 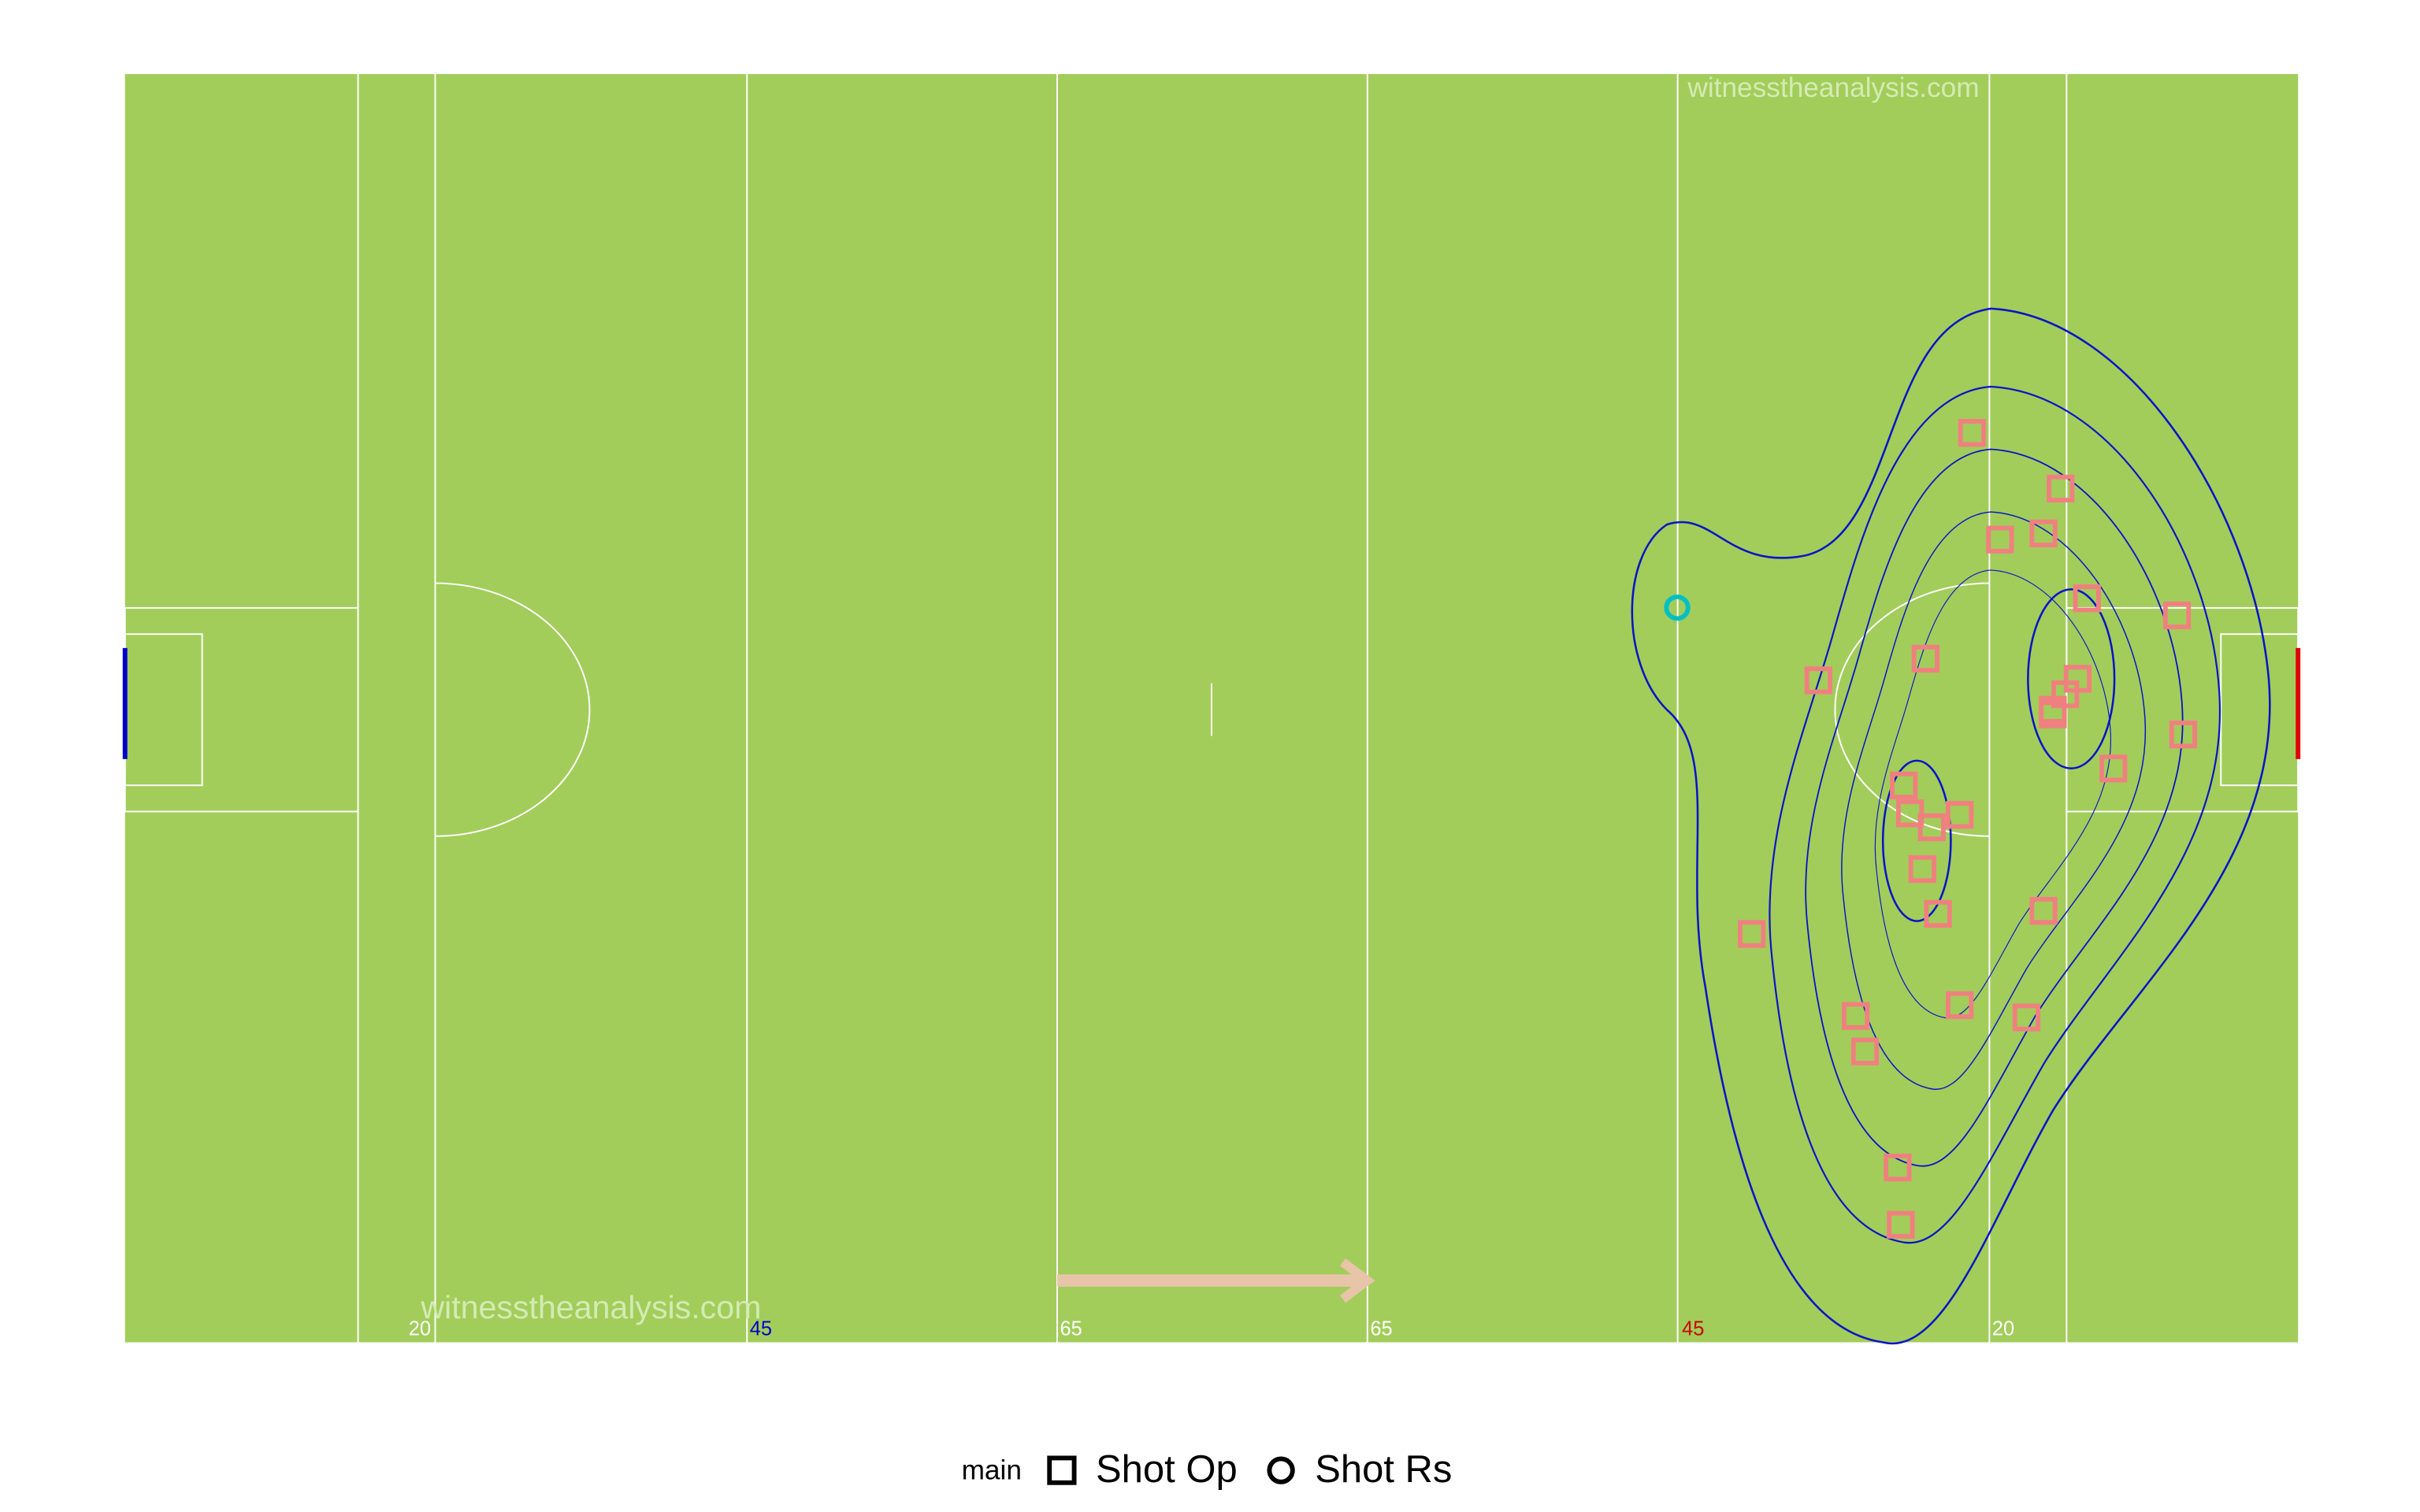 What do you see at coordinates (1383, 1469) in the screenshot?
I see `legend-label: Shot Rs` at bounding box center [1383, 1469].